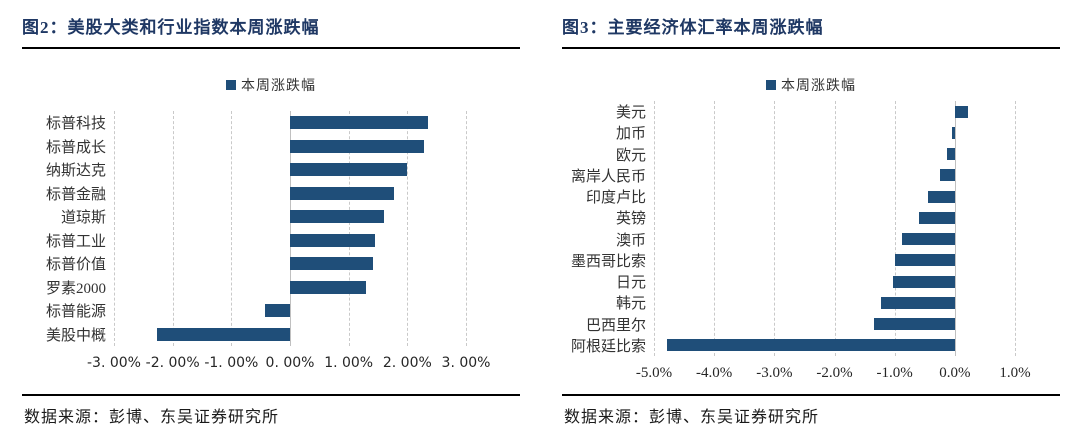 The image size is (1080, 443). What do you see at coordinates (947, 175) in the screenshot?
I see `bar-离岸人民币` at bounding box center [947, 175].